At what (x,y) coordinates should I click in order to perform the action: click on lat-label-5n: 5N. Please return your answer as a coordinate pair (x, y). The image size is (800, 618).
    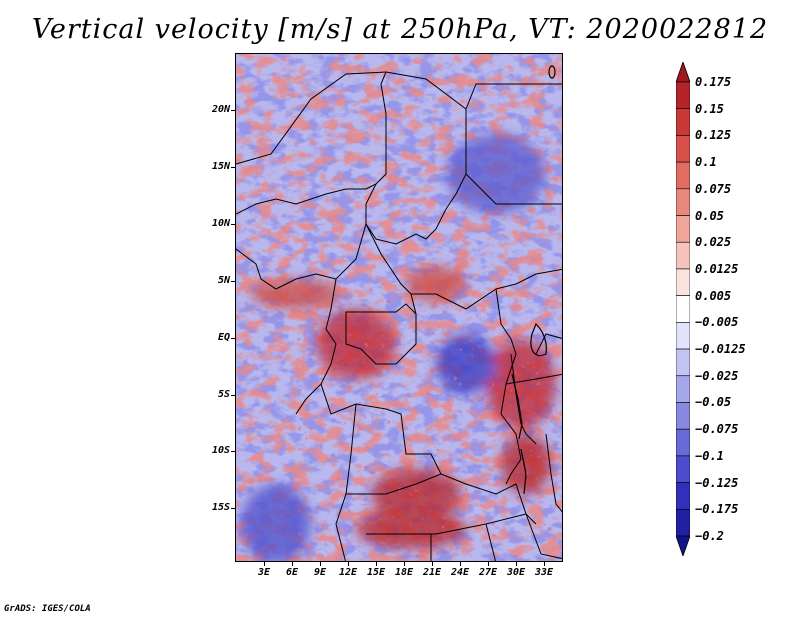
    Looking at the image, I should click on (223, 280).